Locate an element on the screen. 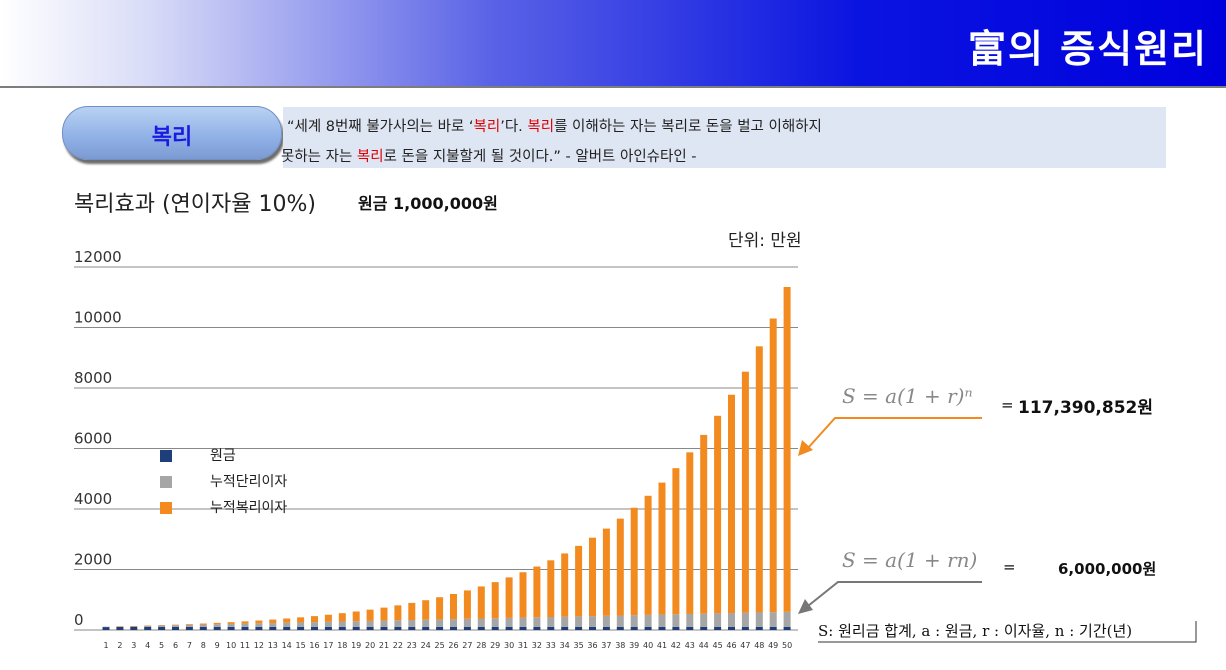 The image size is (1226, 670). x-tick-label: 50 is located at coordinates (787, 645).